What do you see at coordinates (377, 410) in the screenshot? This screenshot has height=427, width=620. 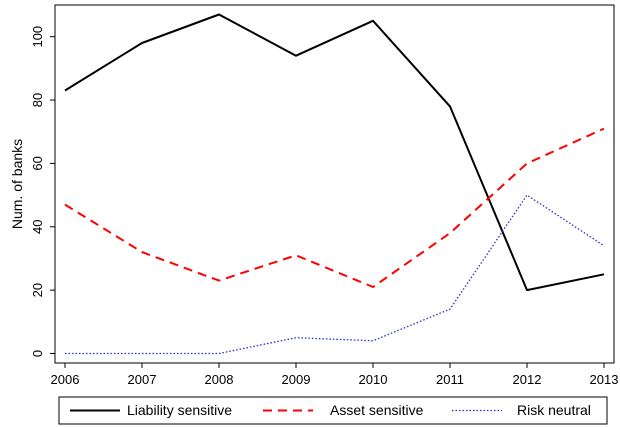 I see `legend-label-1: Asset sensitive` at bounding box center [377, 410].